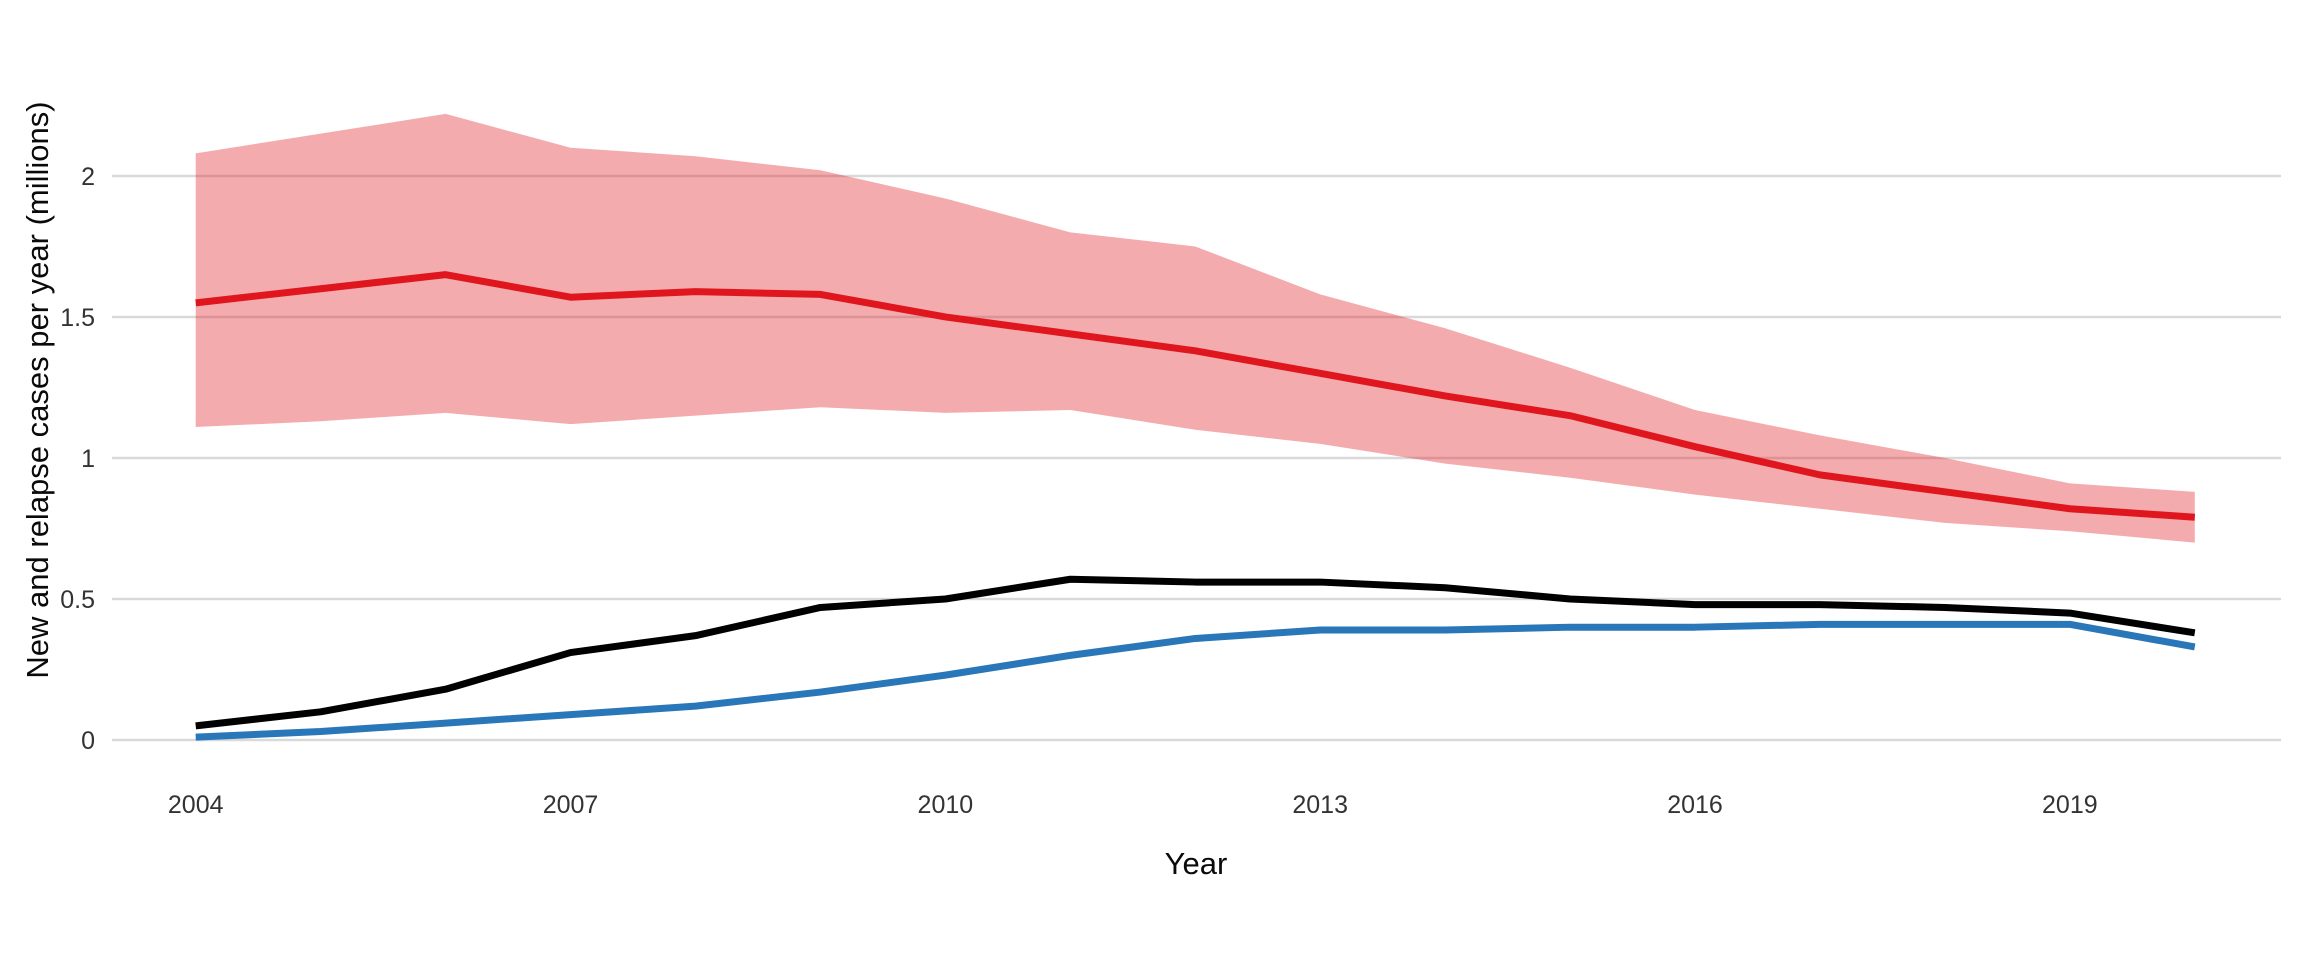 This screenshot has width=2304, height=965. What do you see at coordinates (88, 177) in the screenshot?
I see `y-tick-label: 2` at bounding box center [88, 177].